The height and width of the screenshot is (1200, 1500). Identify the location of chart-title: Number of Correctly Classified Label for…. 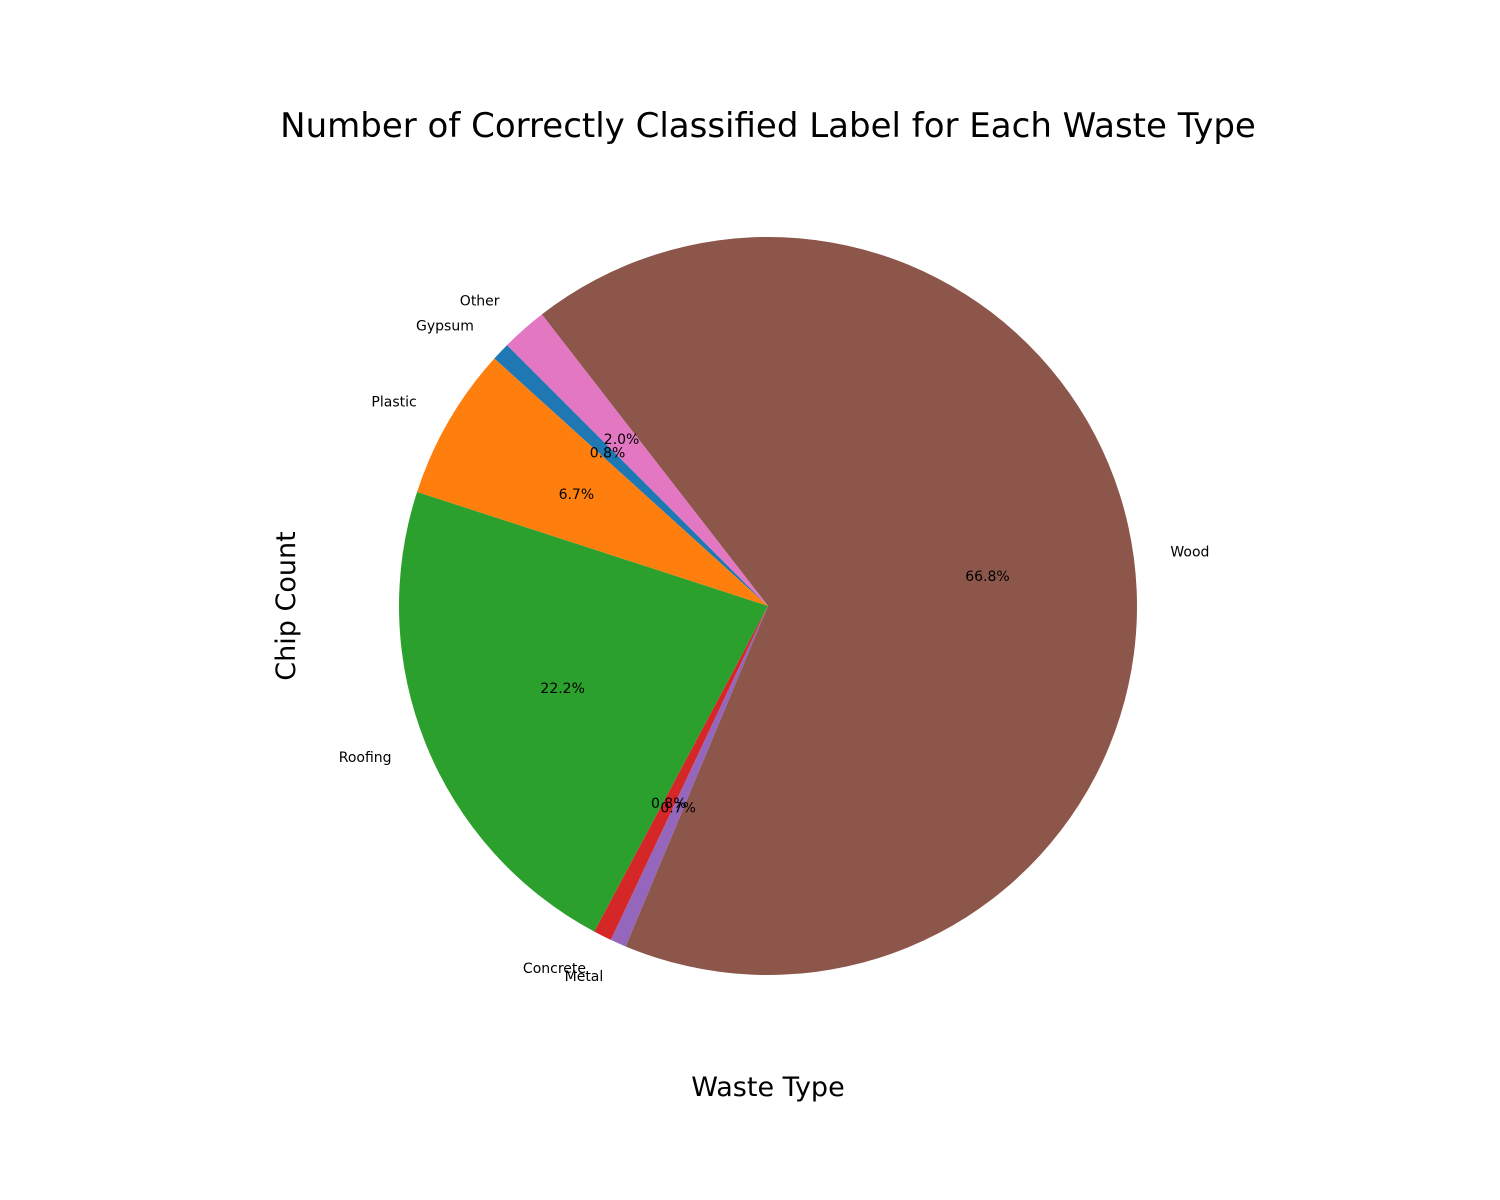
(768, 126).